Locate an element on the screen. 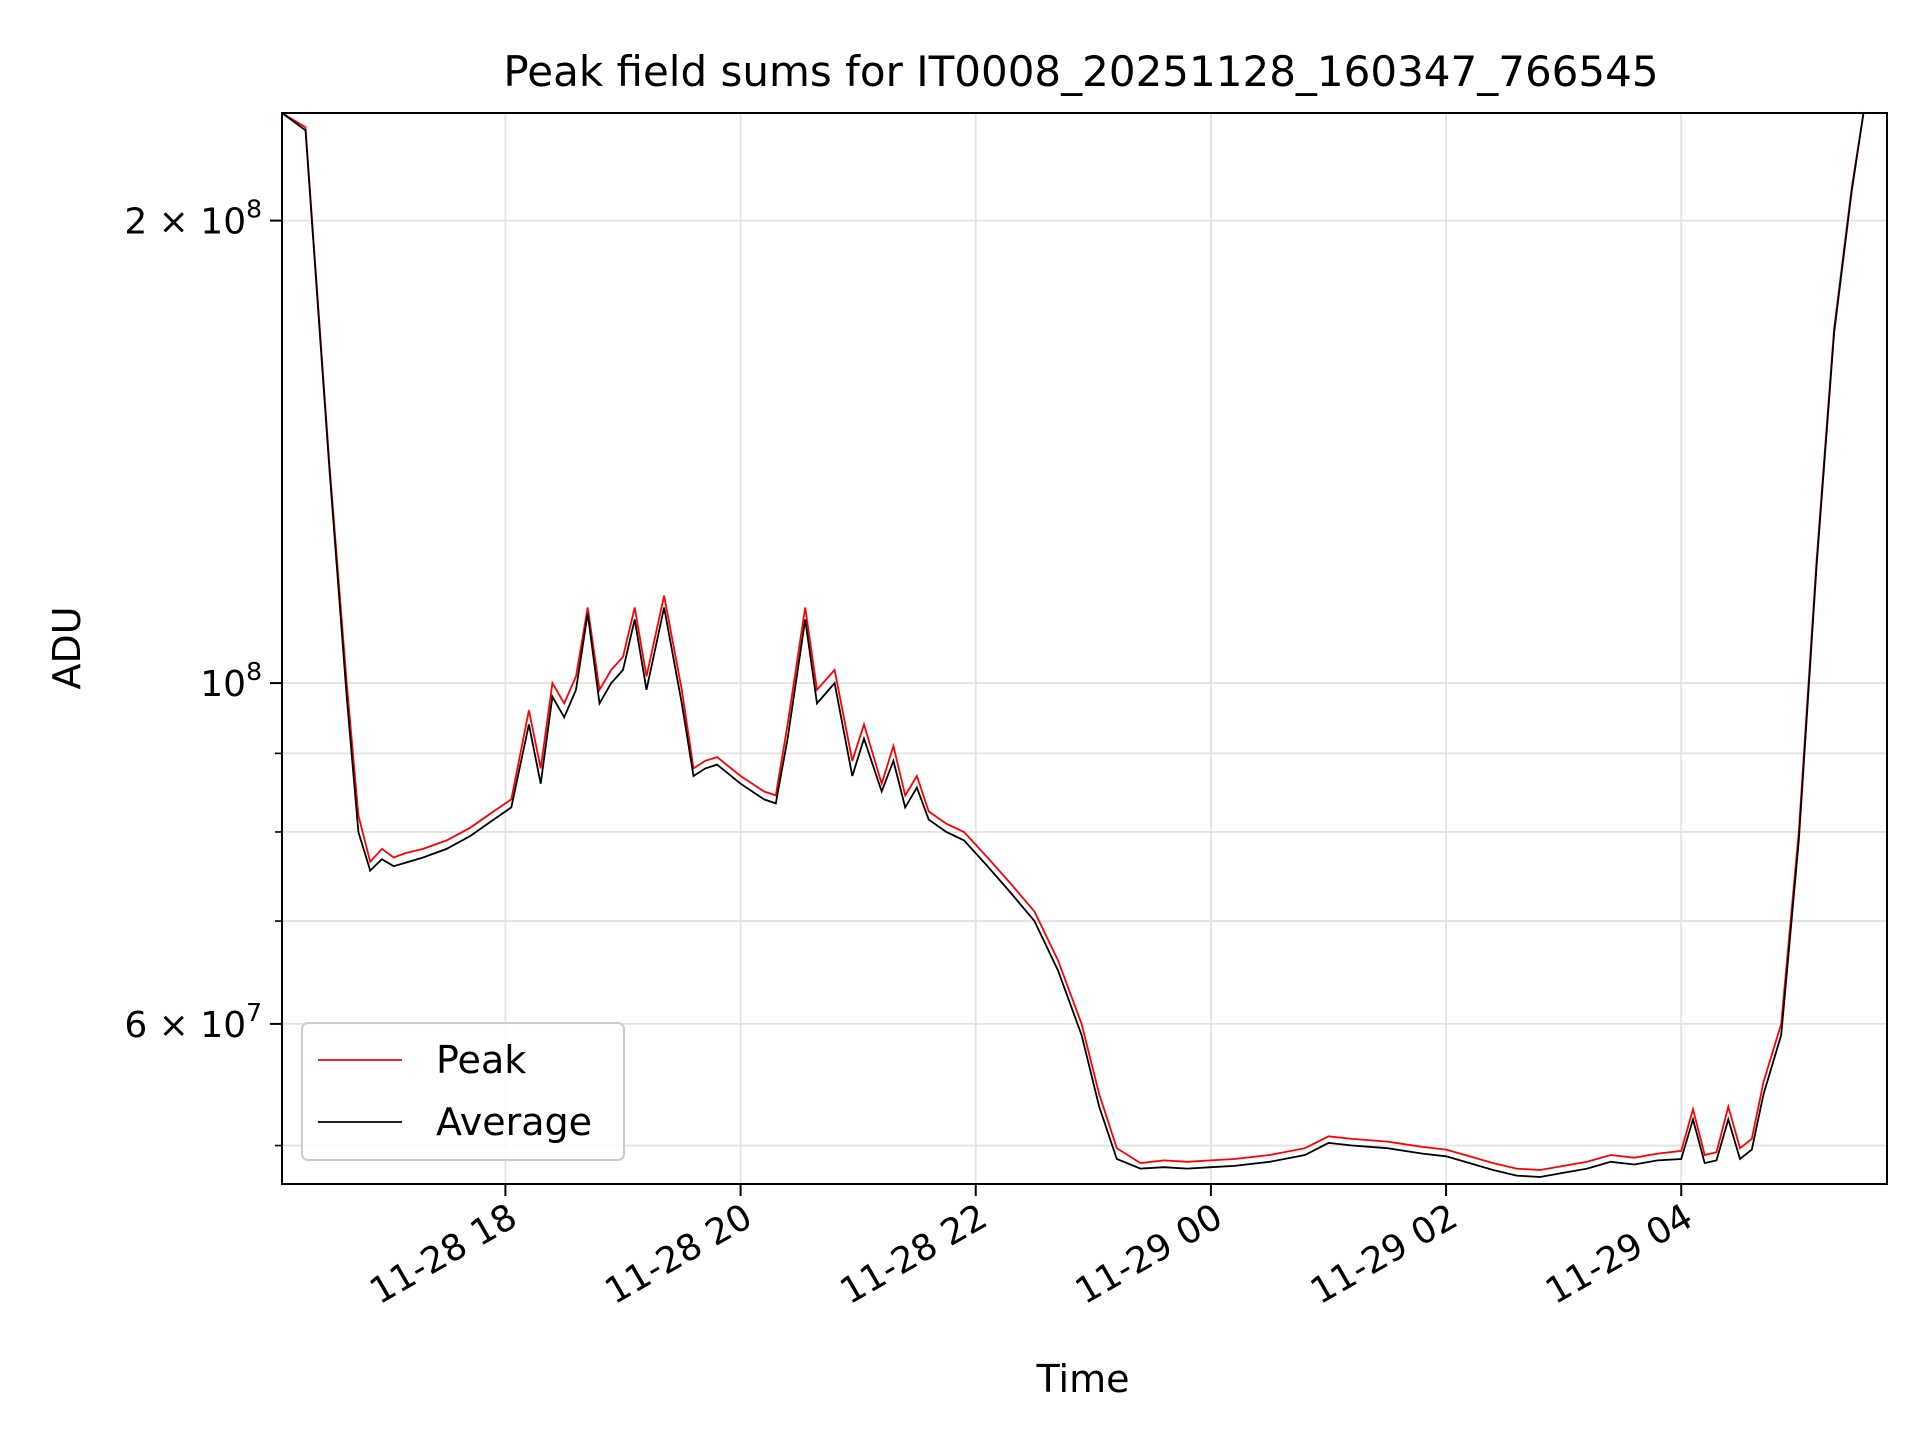 This screenshot has width=1920, height=1440. legend: Peak Average is located at coordinates (463, 1091).